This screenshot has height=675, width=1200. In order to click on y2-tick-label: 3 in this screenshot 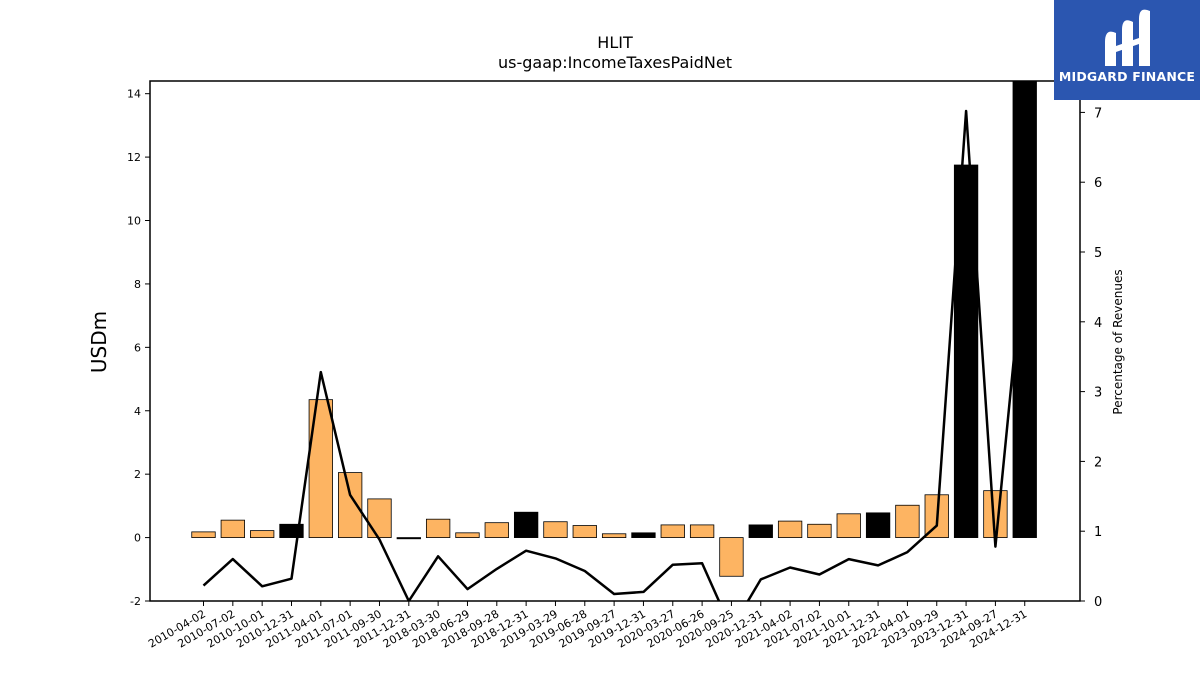, I will do `click(1098, 393)`.